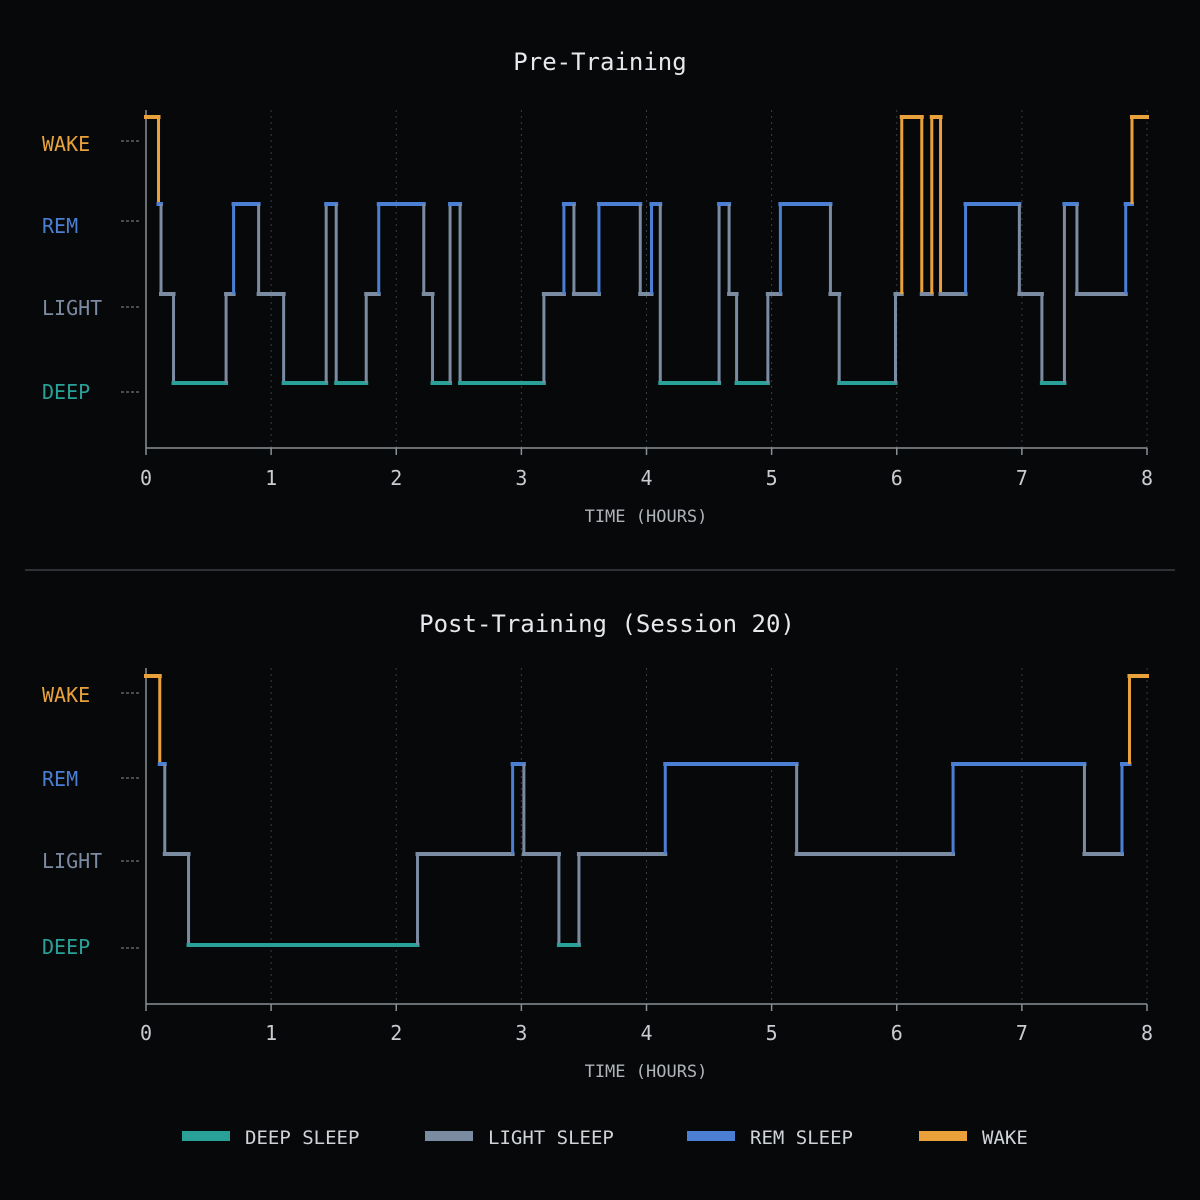 The width and height of the screenshot is (1200, 1200). I want to click on legend-label-deep: DEEP SLEEP, so click(302, 1138).